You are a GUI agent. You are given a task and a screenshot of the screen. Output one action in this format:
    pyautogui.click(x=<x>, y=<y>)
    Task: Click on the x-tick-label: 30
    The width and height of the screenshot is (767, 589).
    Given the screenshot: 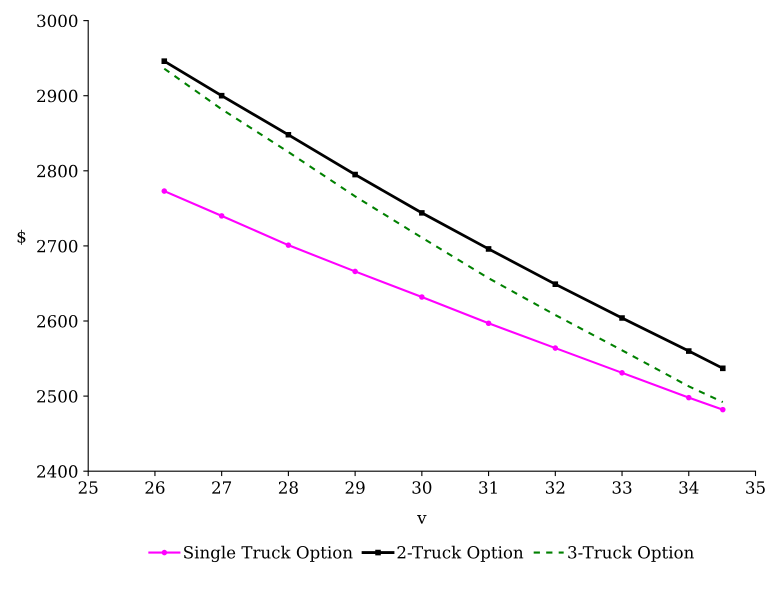 What is the action you would take?
    pyautogui.click(x=422, y=487)
    